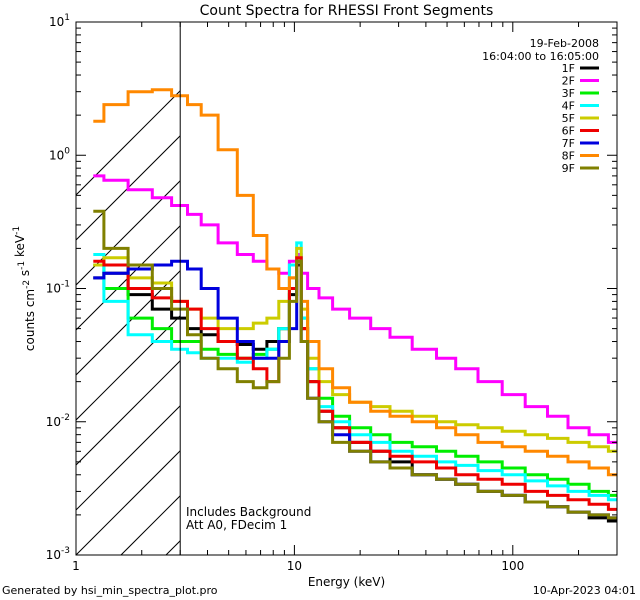 The image size is (640, 600). Describe the element at coordinates (540, 56) in the screenshot. I see `header-time-range: 16:04:00 to 16:05:00` at that location.